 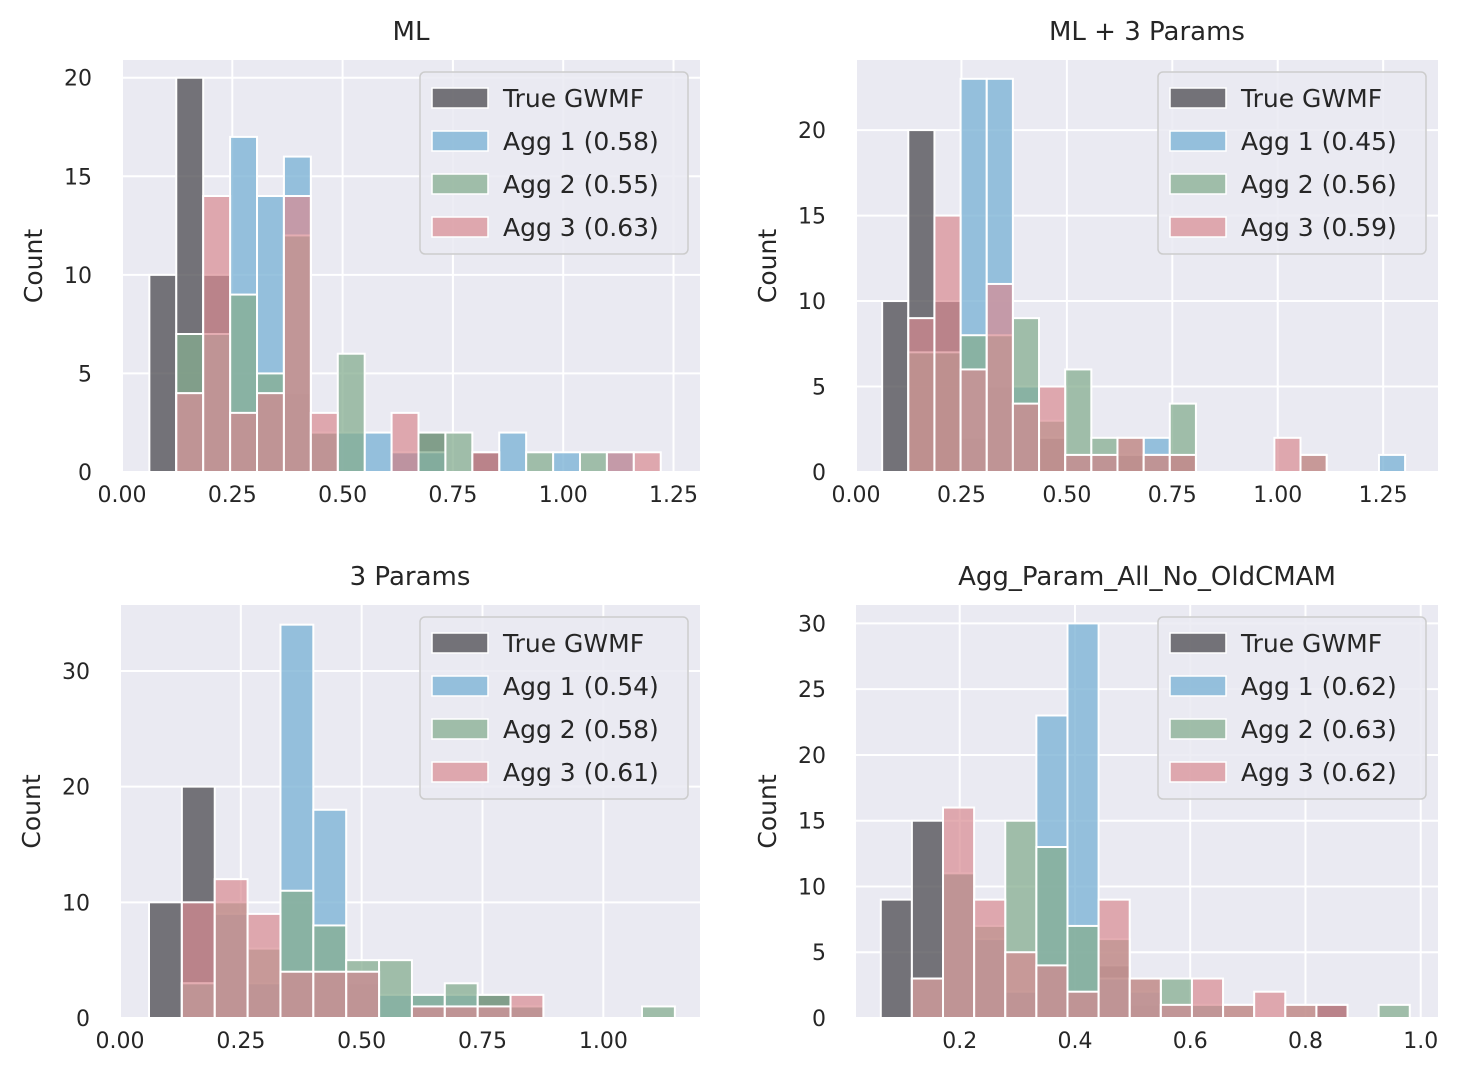 I want to click on chart-title: ML + 3 Params, so click(x=1147, y=32).